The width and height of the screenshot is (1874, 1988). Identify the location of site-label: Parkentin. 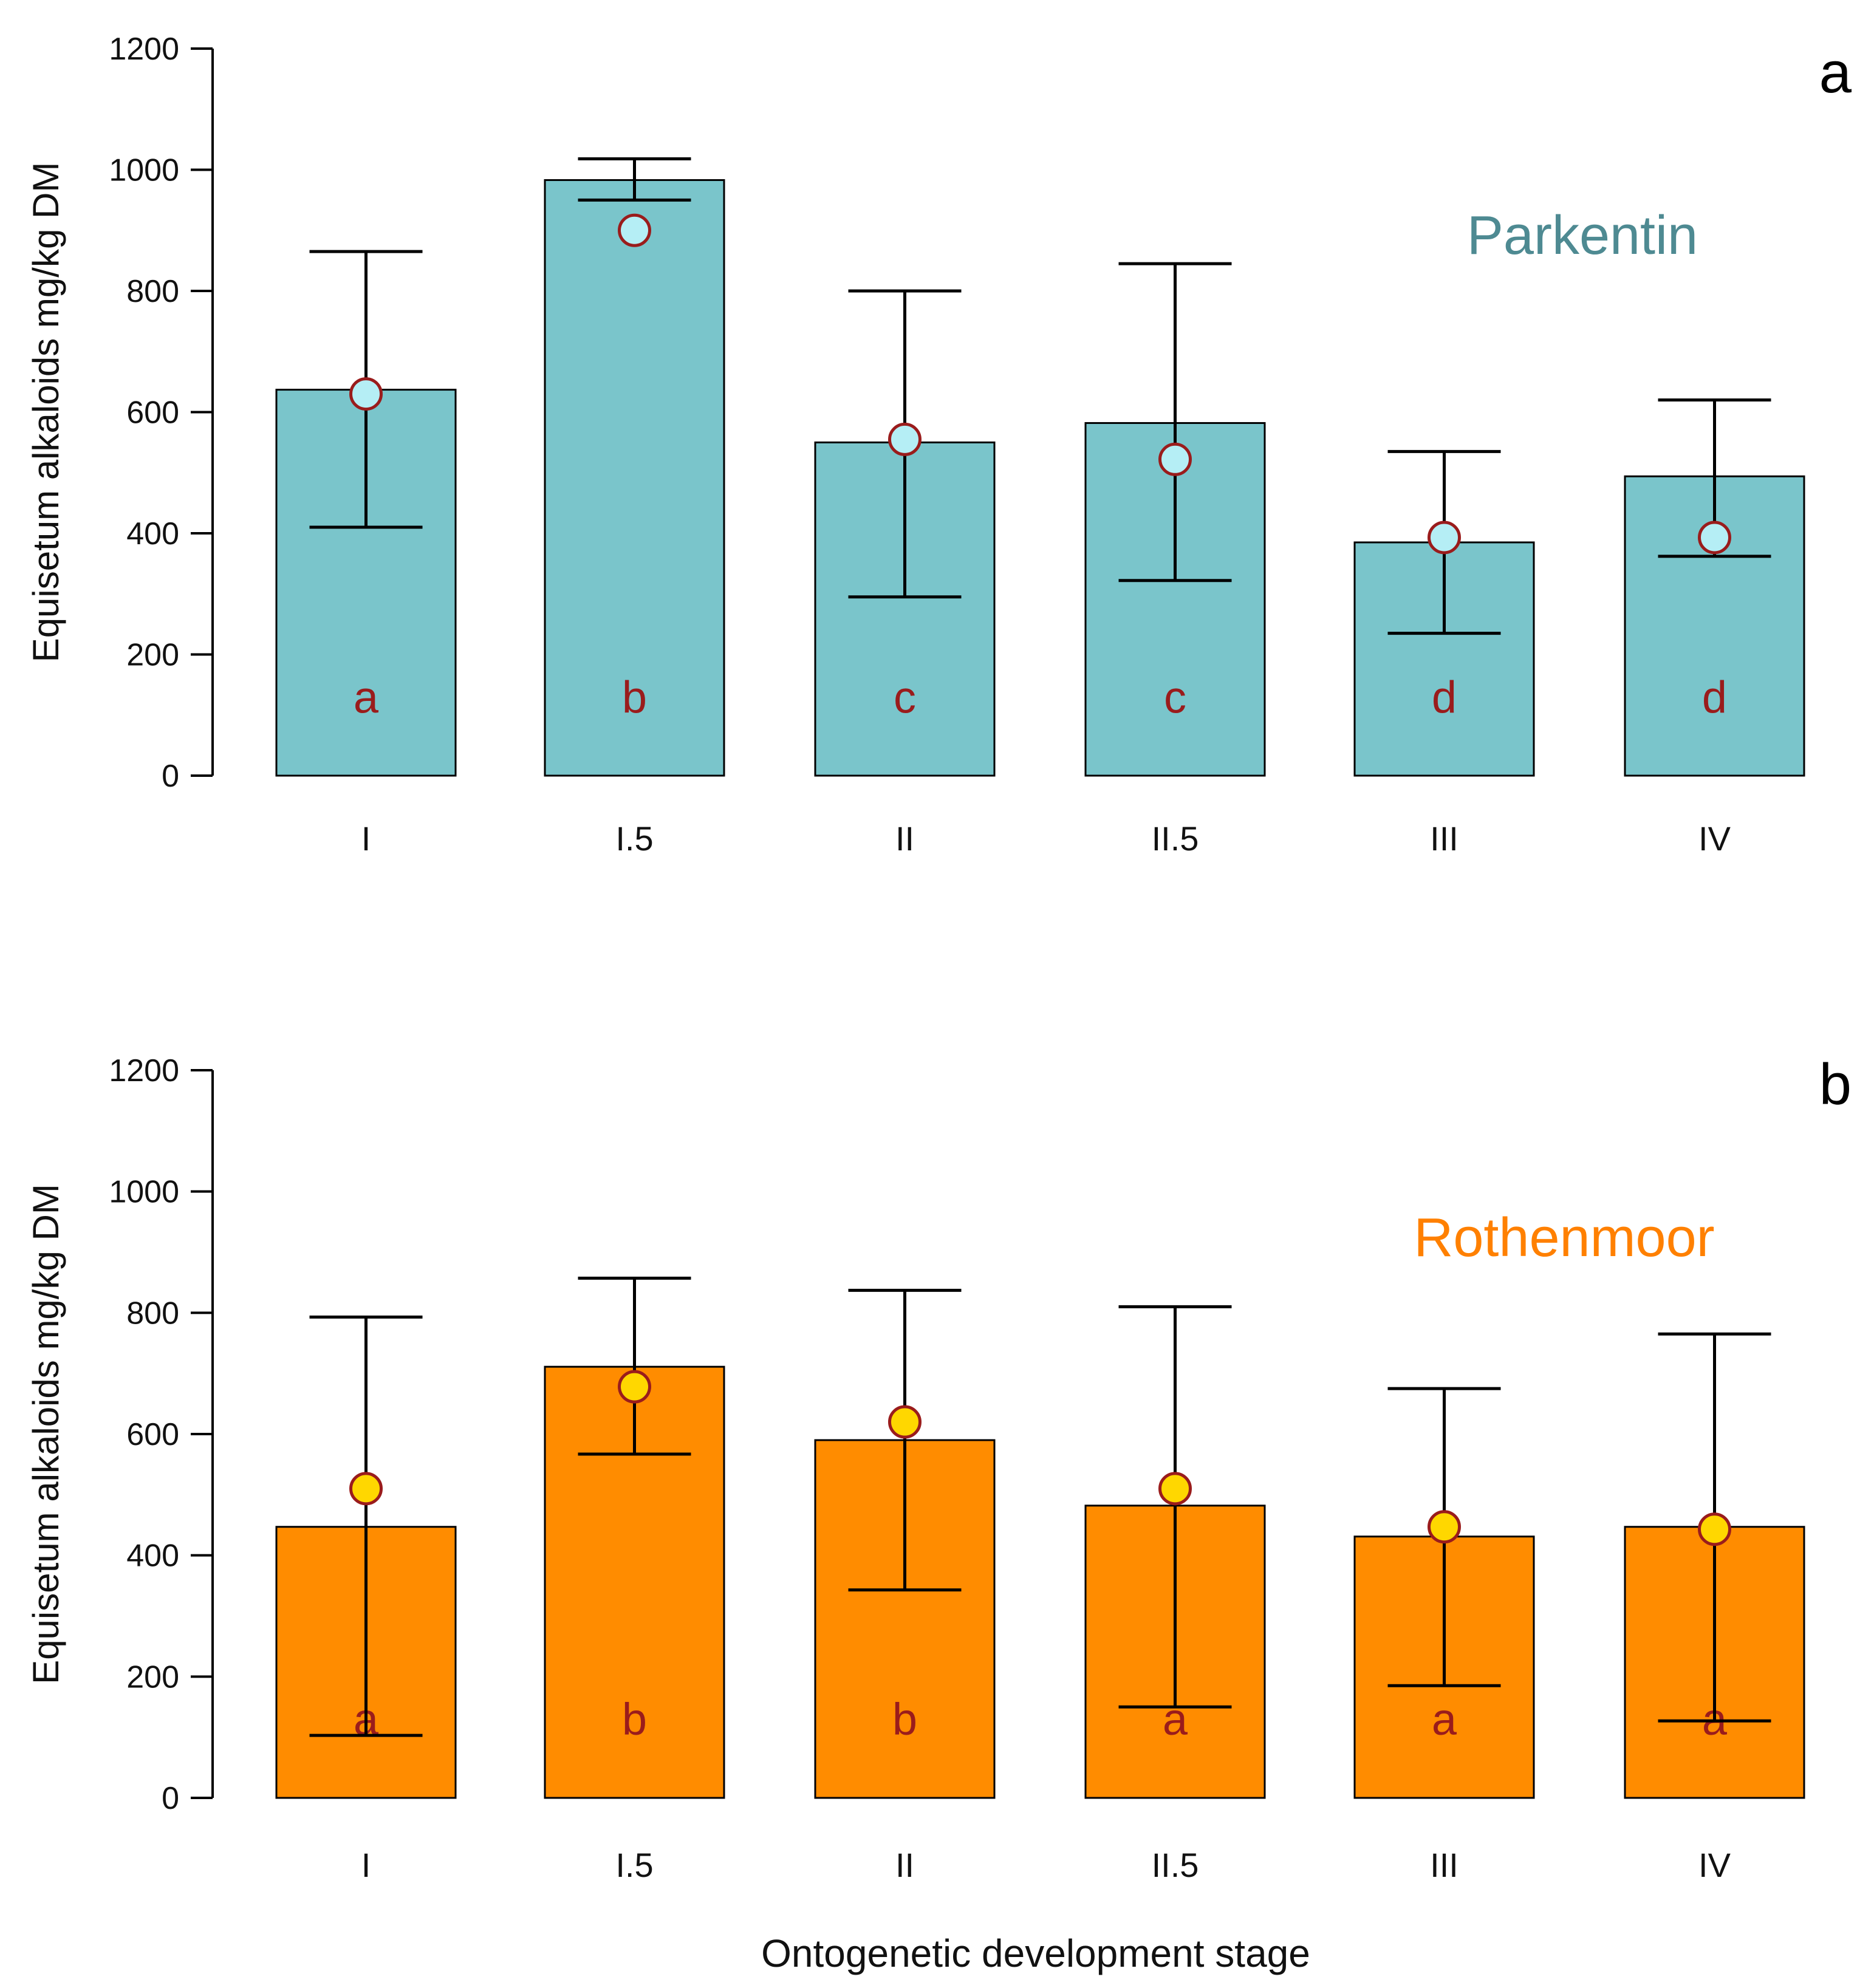
(1583, 235).